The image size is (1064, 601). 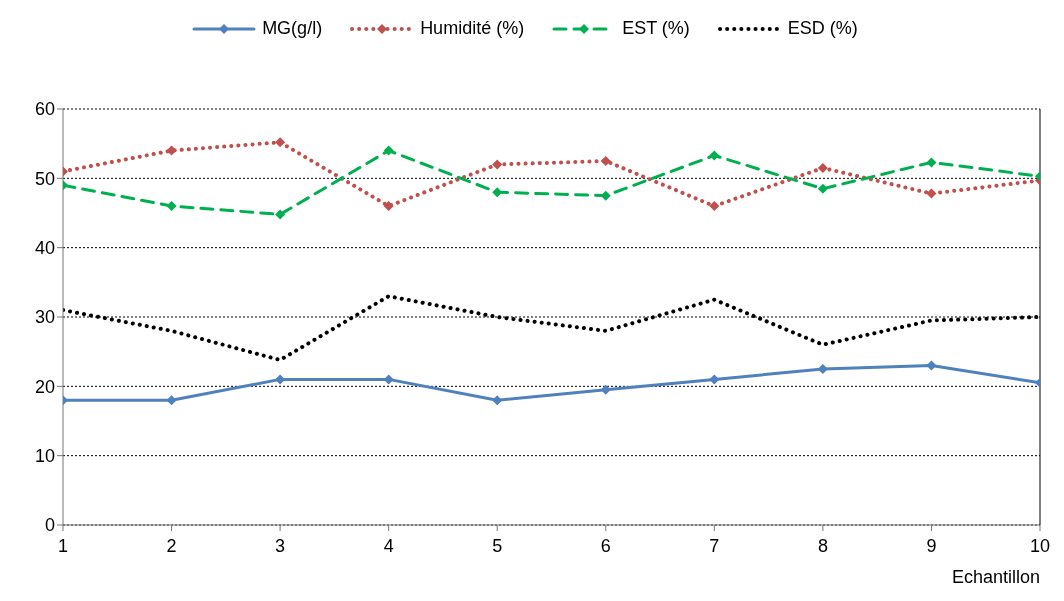 I want to click on y-tick-label: 30, so click(x=44, y=317).